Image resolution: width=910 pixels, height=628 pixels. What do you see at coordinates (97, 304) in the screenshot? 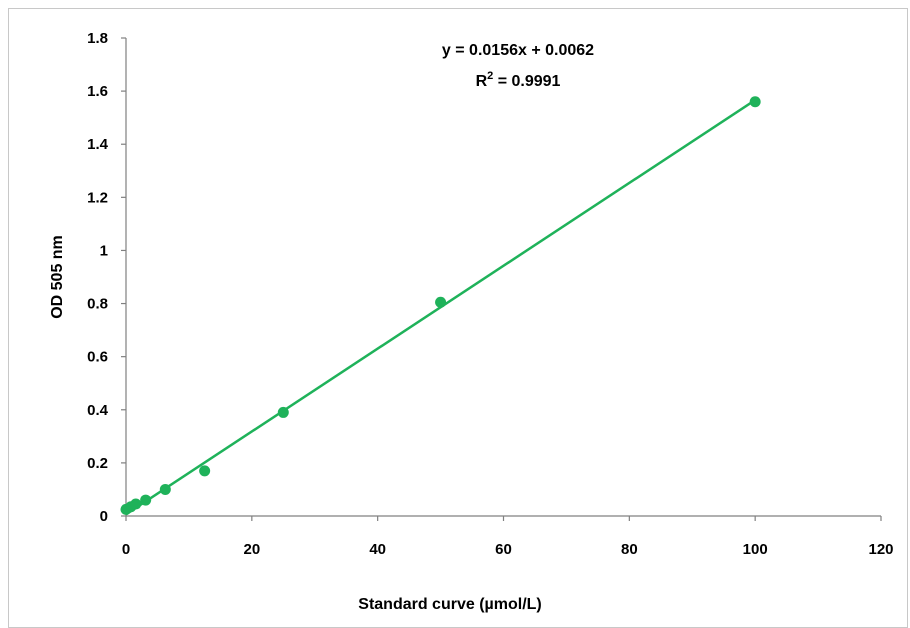
I see `y-tick-label: 0.8` at bounding box center [97, 304].